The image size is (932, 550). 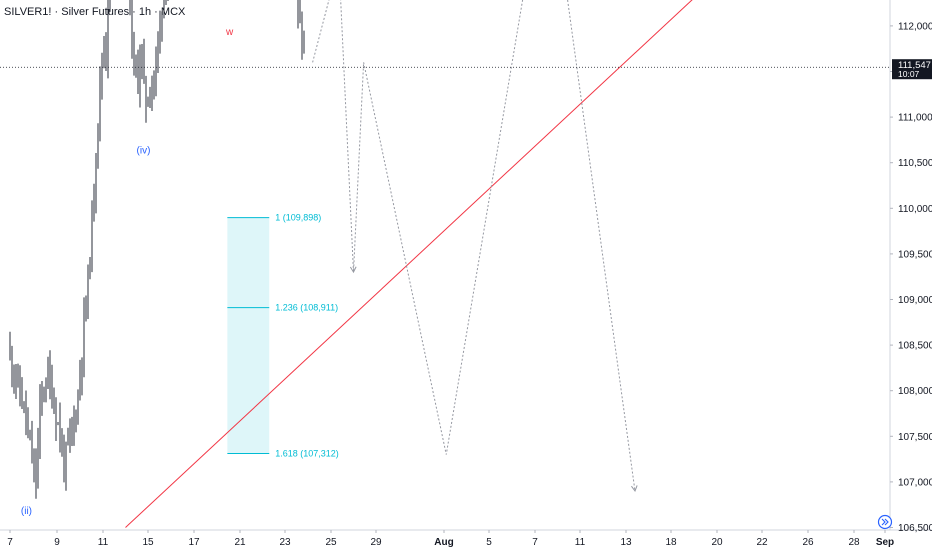 What do you see at coordinates (915, 528) in the screenshot?
I see `y-tick-label: 106,500` at bounding box center [915, 528].